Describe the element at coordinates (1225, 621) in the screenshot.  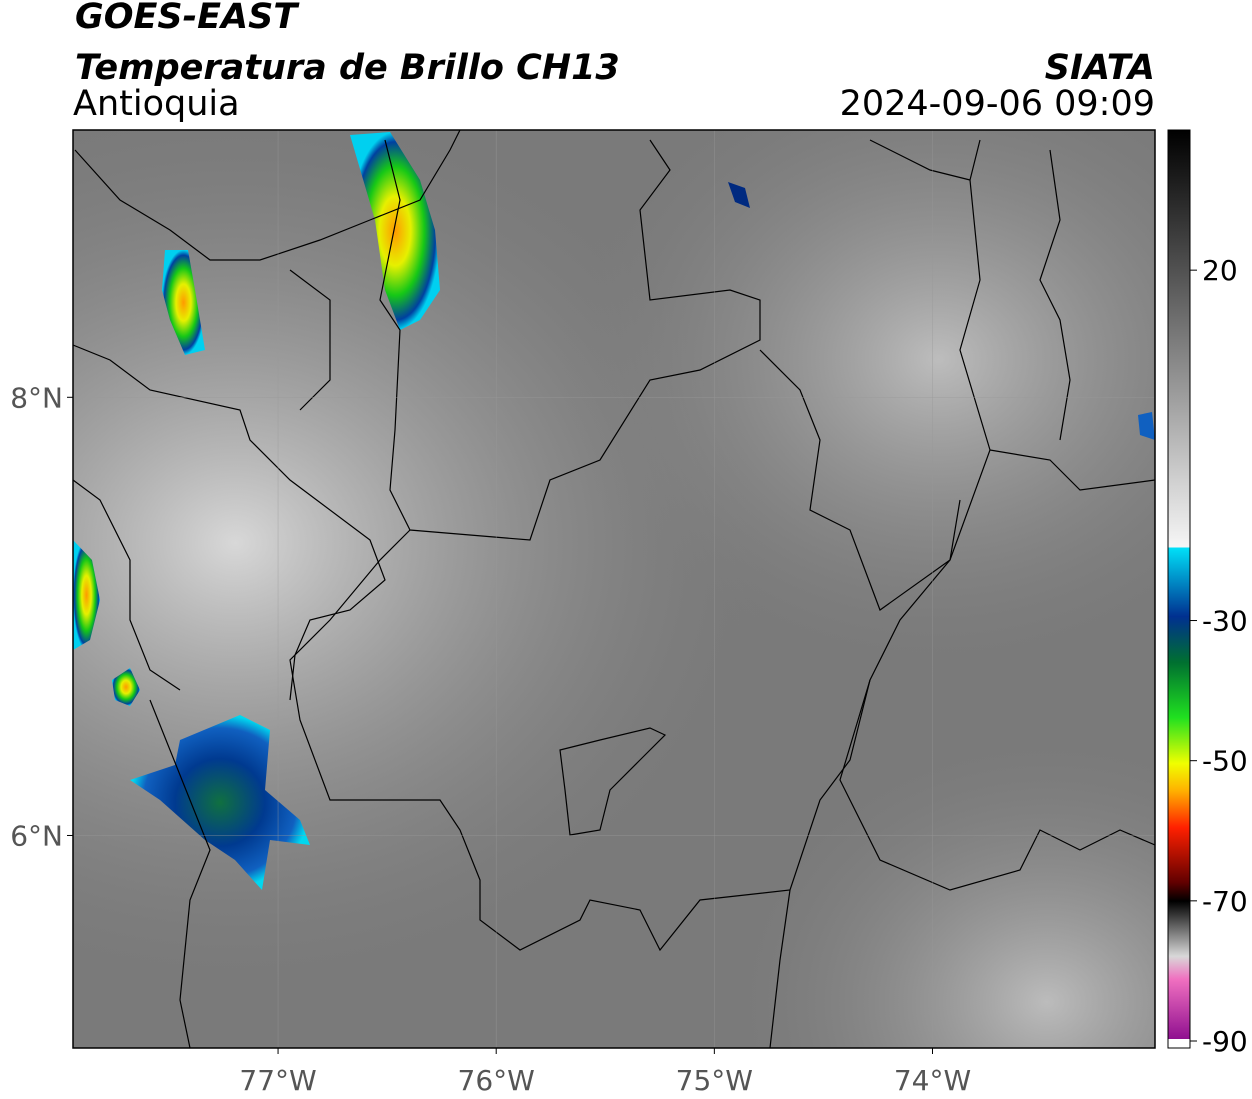
I see `colorbar-tick-label: -30` at that location.